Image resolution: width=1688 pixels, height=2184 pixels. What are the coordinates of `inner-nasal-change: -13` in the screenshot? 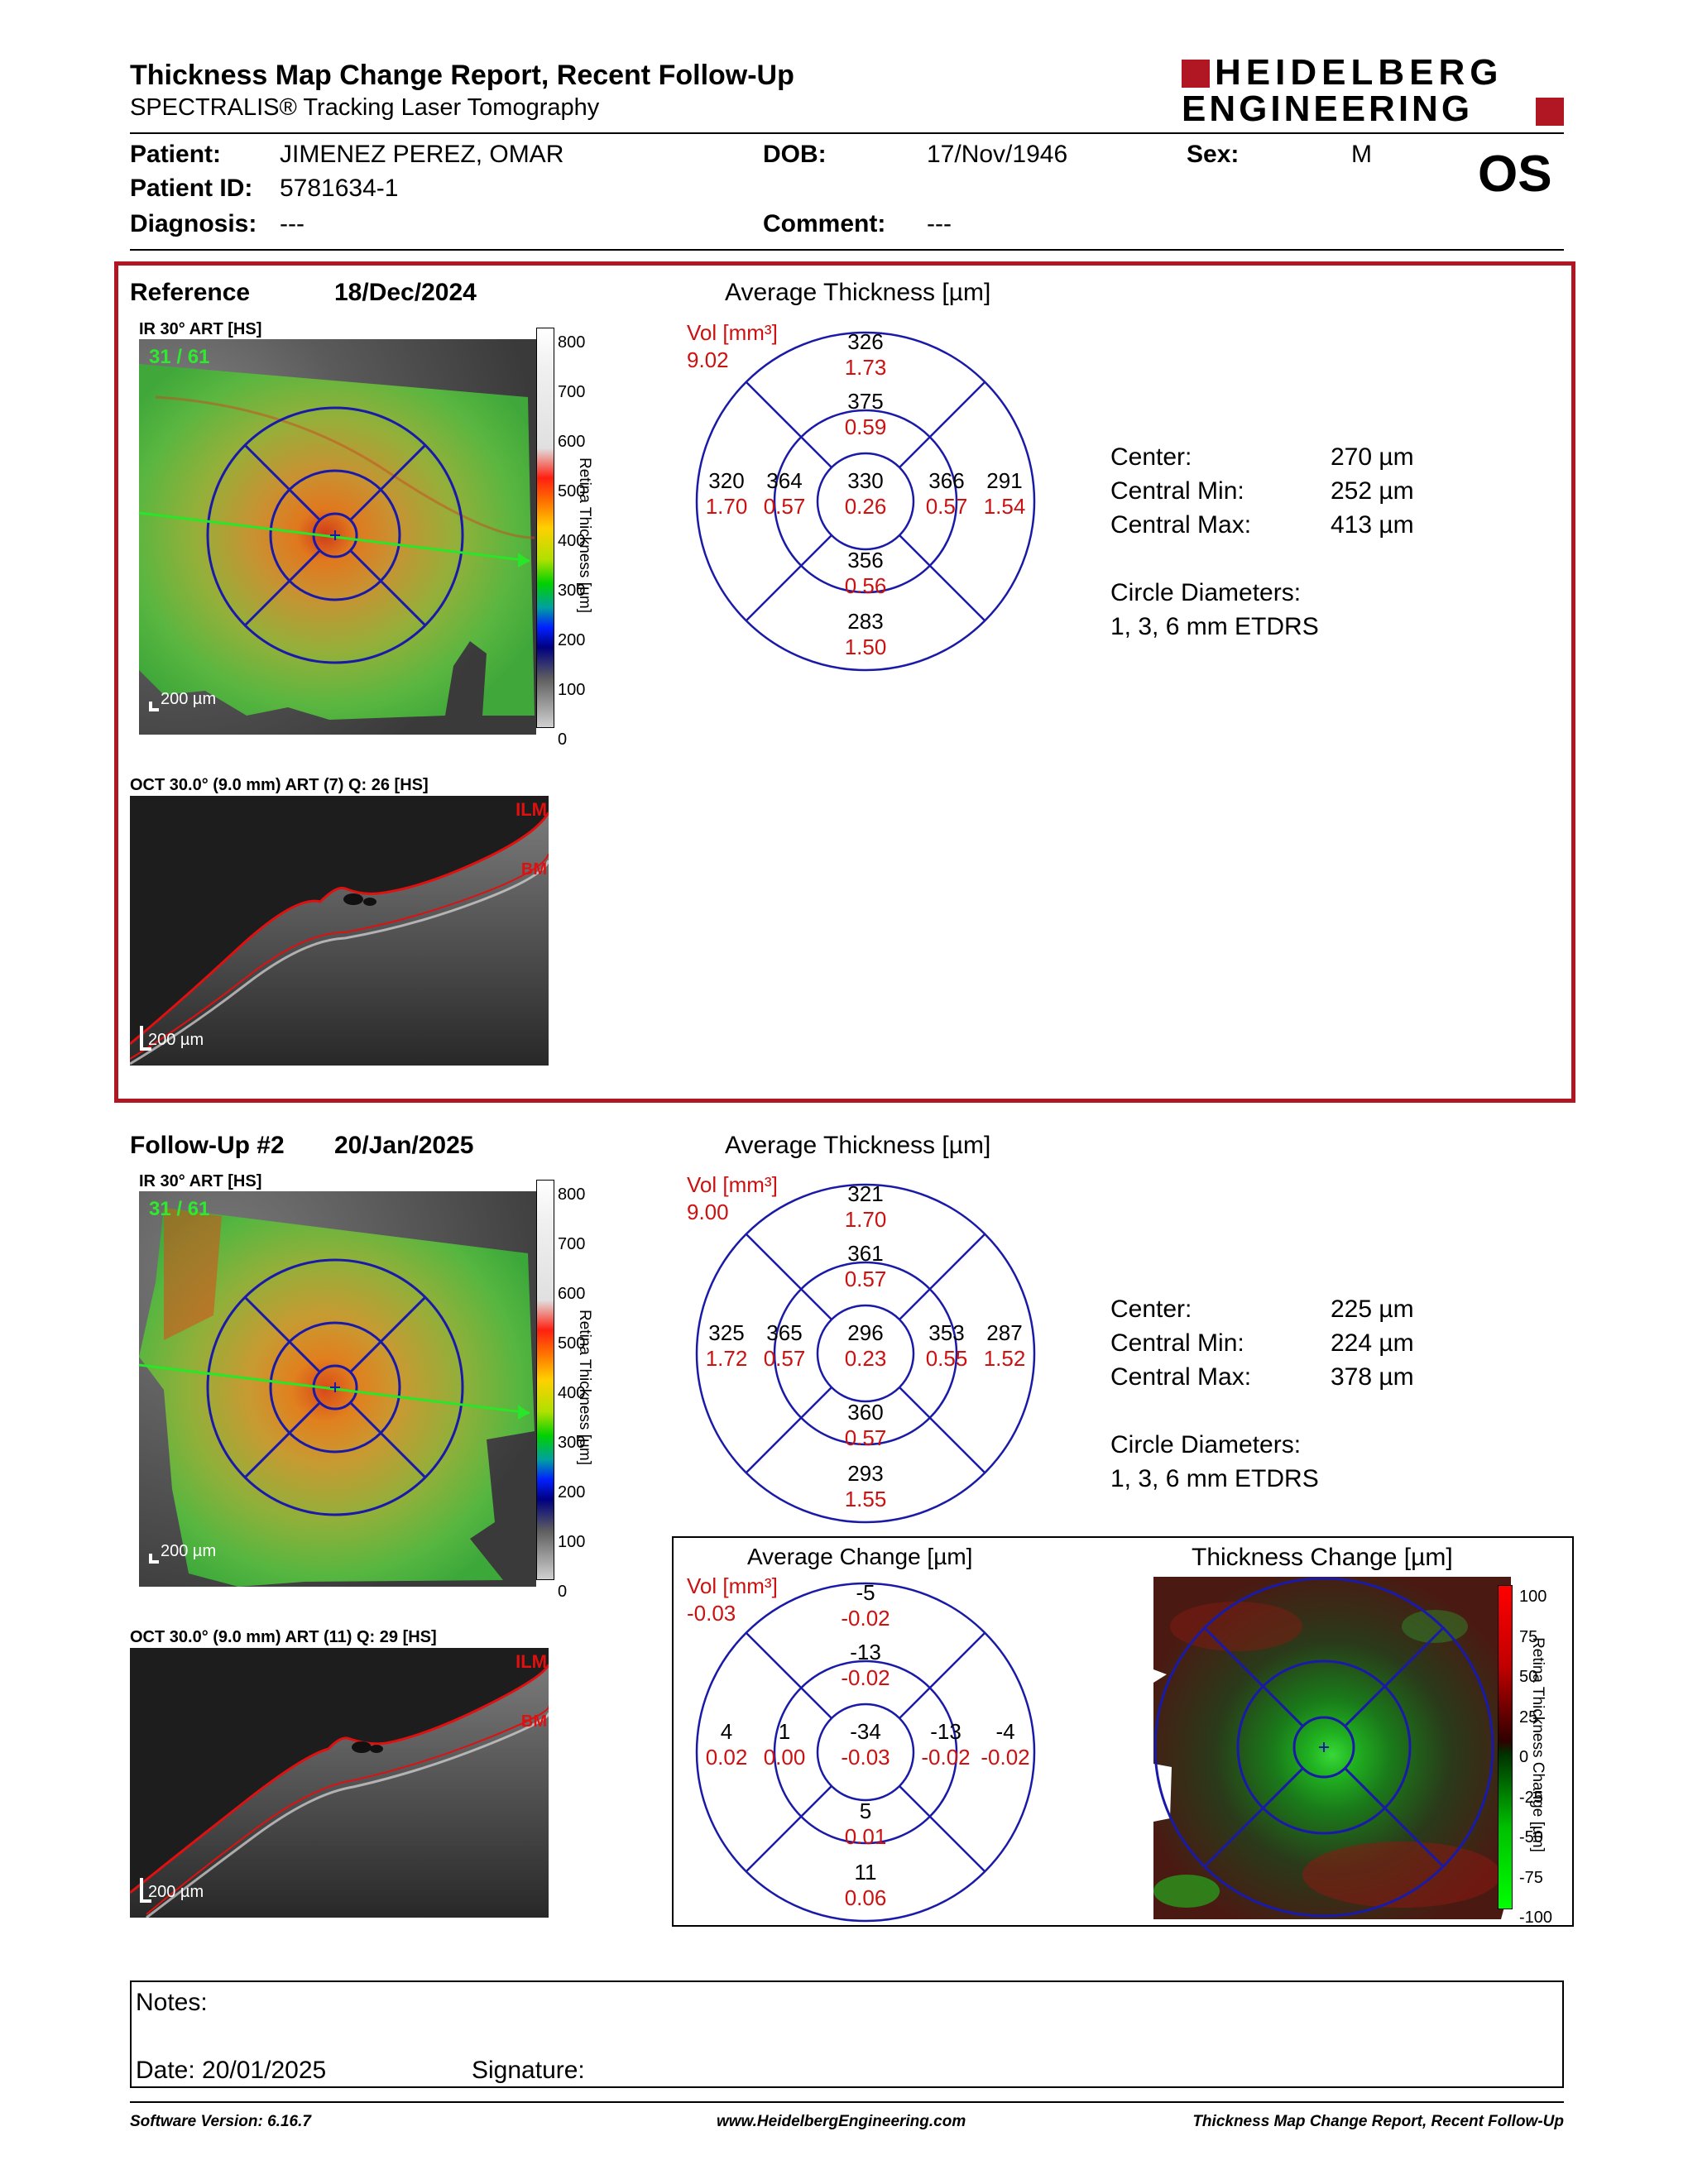 It's located at (945, 1731).